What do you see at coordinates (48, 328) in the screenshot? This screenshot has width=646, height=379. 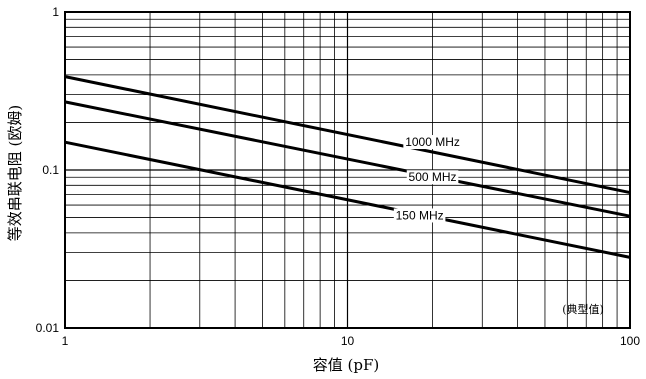 I see `y-tick-label: 0.01` at bounding box center [48, 328].